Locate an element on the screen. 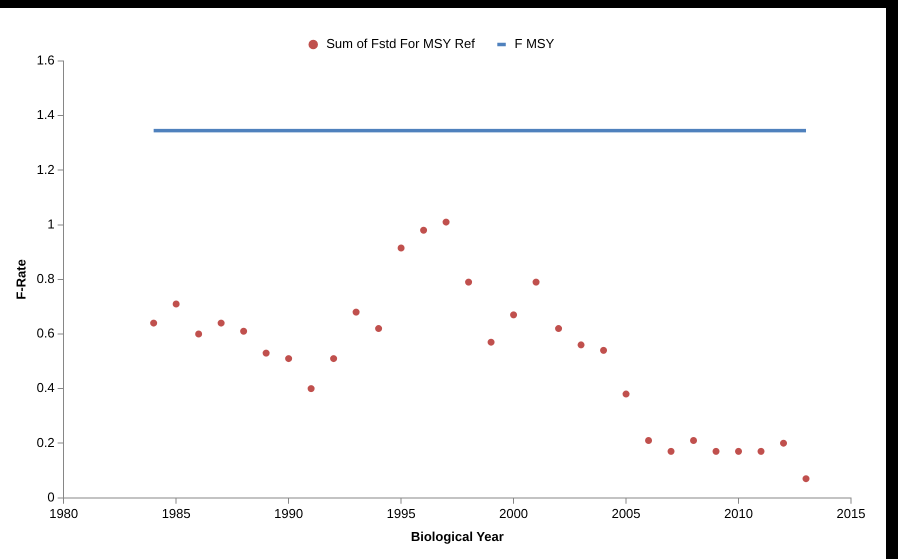 The image size is (898, 559). y-tick-label: 0.8 is located at coordinates (45, 278).